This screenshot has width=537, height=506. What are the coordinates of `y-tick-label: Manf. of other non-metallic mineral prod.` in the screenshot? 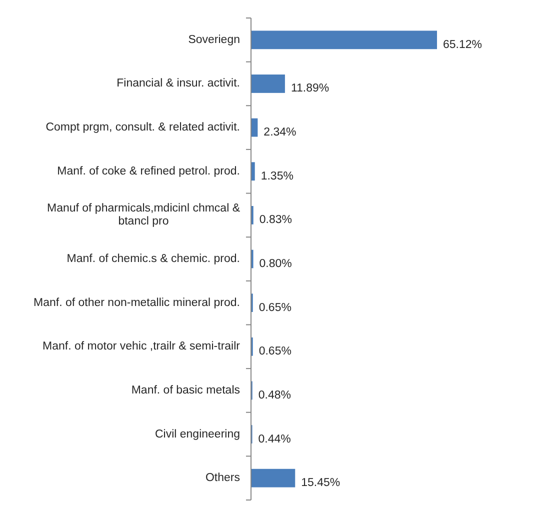 It's located at (137, 302).